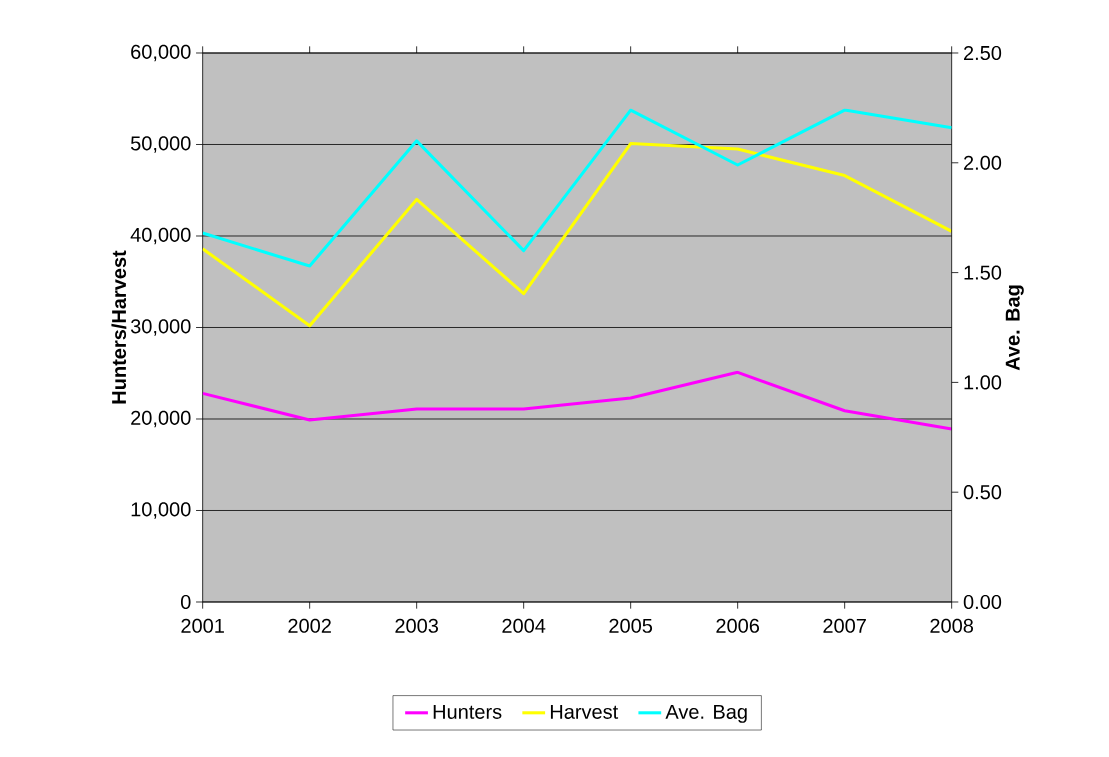  Describe the element at coordinates (161, 419) in the screenshot. I see `y-tick-label: 20,000` at that location.